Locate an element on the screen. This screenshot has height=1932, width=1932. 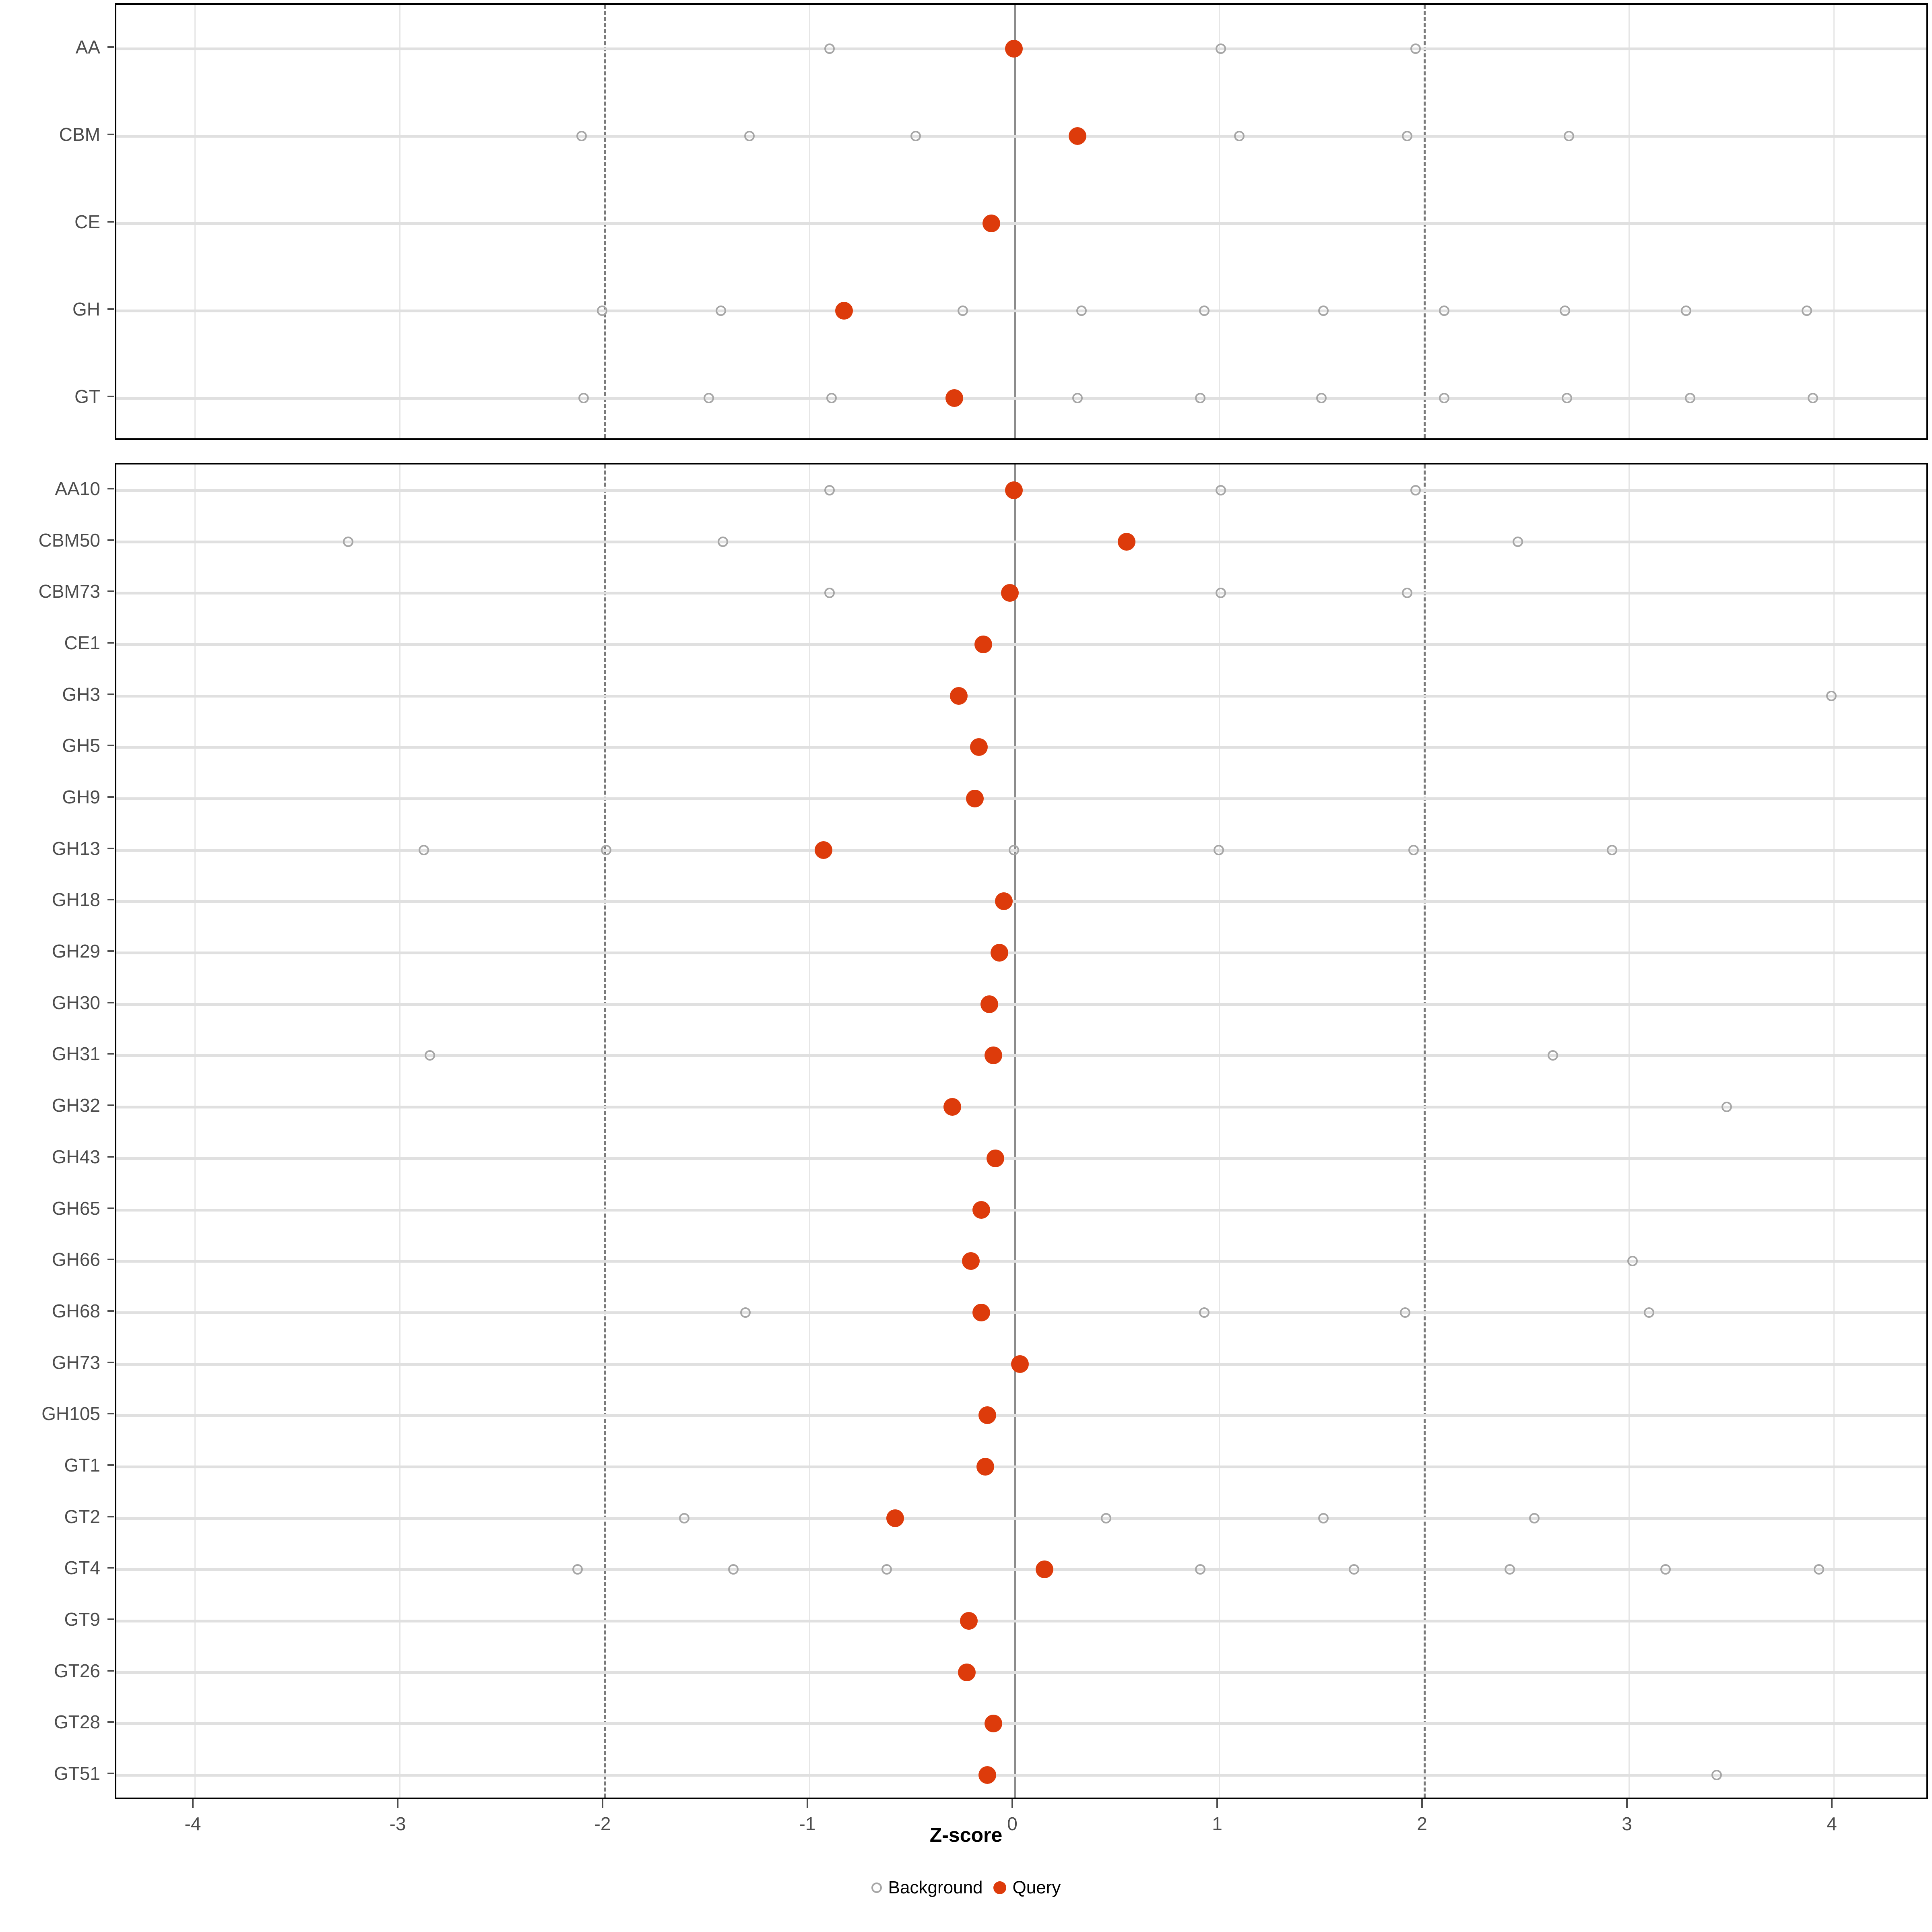
y-axis-tick-label: GH105 is located at coordinates (70, 1413).